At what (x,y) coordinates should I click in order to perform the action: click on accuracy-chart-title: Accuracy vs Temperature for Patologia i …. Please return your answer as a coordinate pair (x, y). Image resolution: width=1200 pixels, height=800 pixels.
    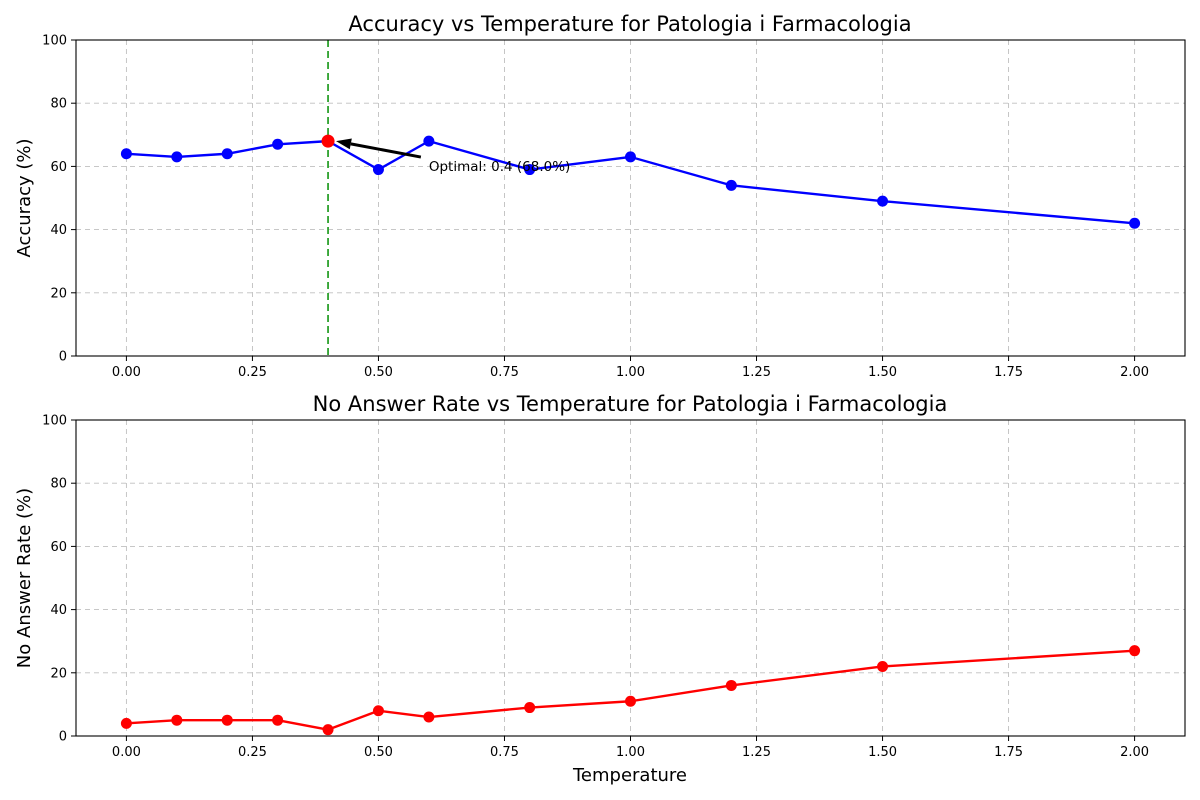
    Looking at the image, I should click on (629, 24).